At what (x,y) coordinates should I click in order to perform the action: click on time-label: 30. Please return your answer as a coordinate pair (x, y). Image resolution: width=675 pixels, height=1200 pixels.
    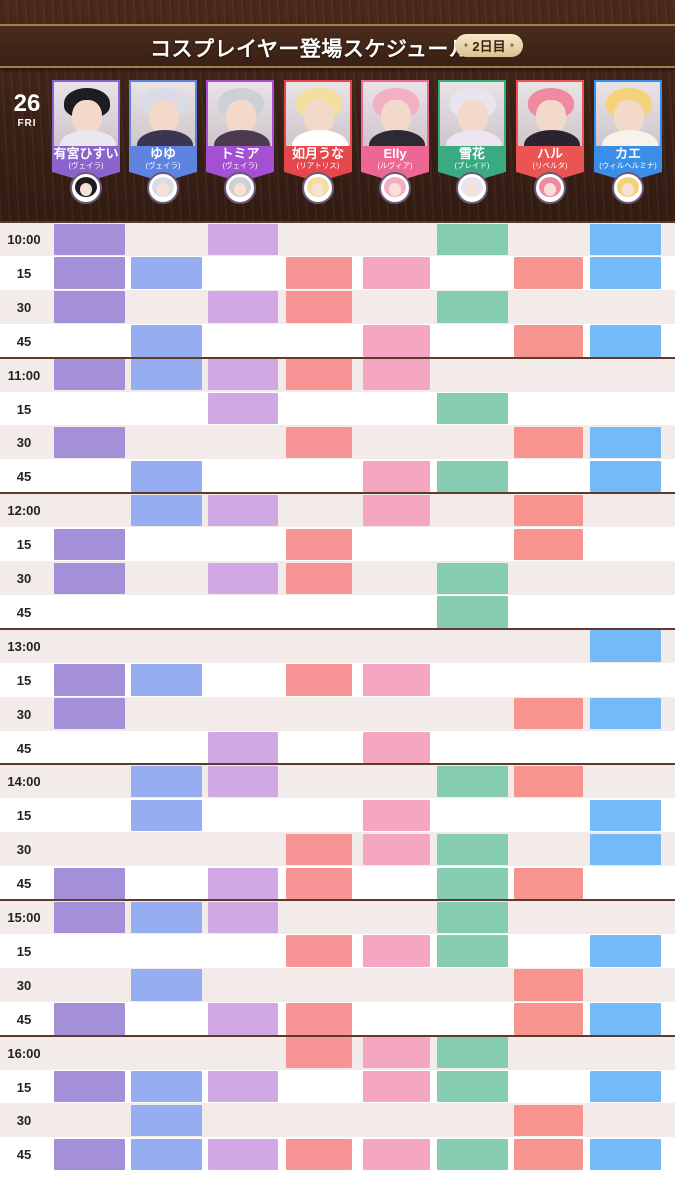
    Looking at the image, I should click on (24, 714).